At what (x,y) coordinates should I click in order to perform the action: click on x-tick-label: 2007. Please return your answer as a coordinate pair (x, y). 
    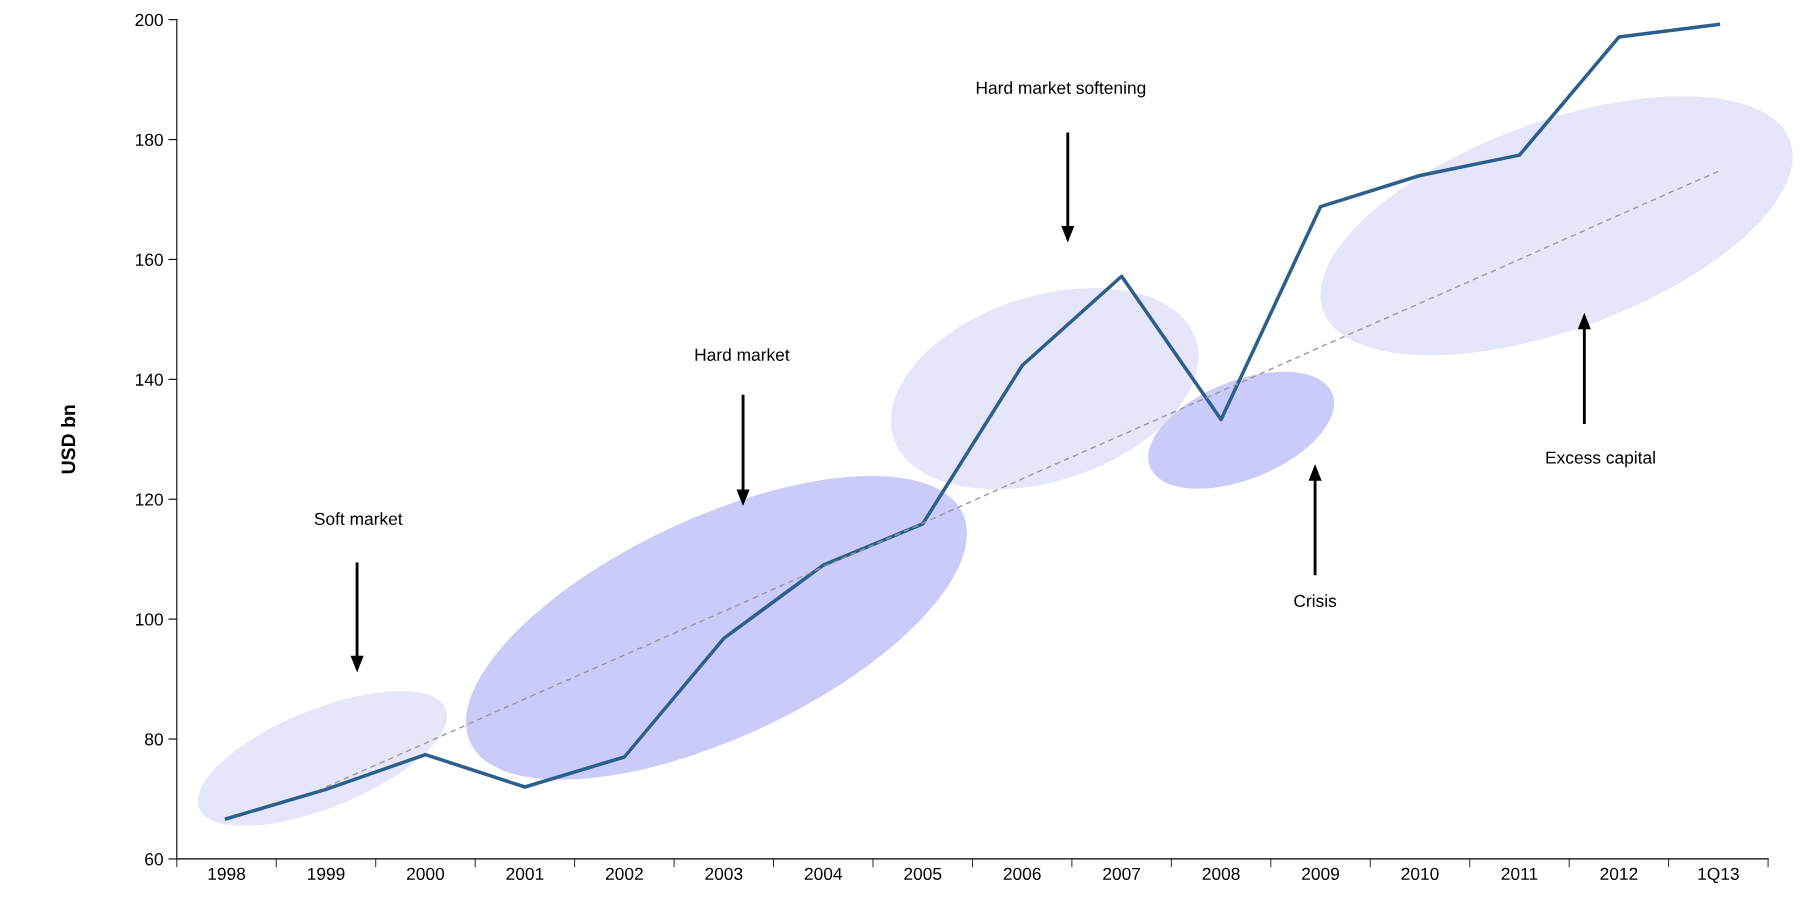
    Looking at the image, I should click on (1122, 873).